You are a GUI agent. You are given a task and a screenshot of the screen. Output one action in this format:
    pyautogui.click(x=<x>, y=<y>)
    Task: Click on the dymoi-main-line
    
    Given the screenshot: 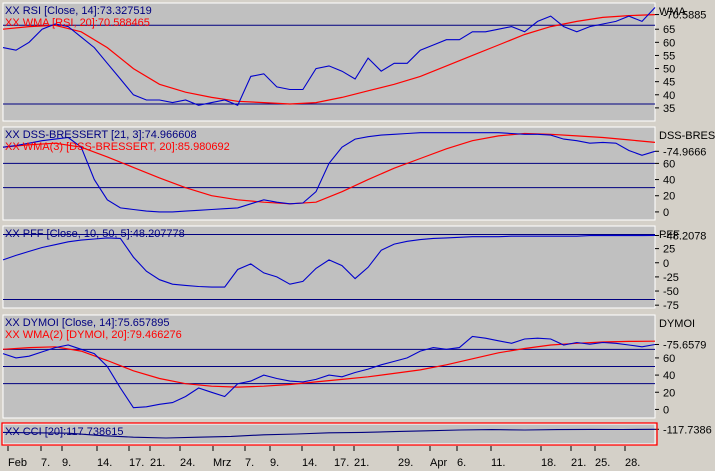 What is the action you would take?
    pyautogui.click(x=329, y=372)
    